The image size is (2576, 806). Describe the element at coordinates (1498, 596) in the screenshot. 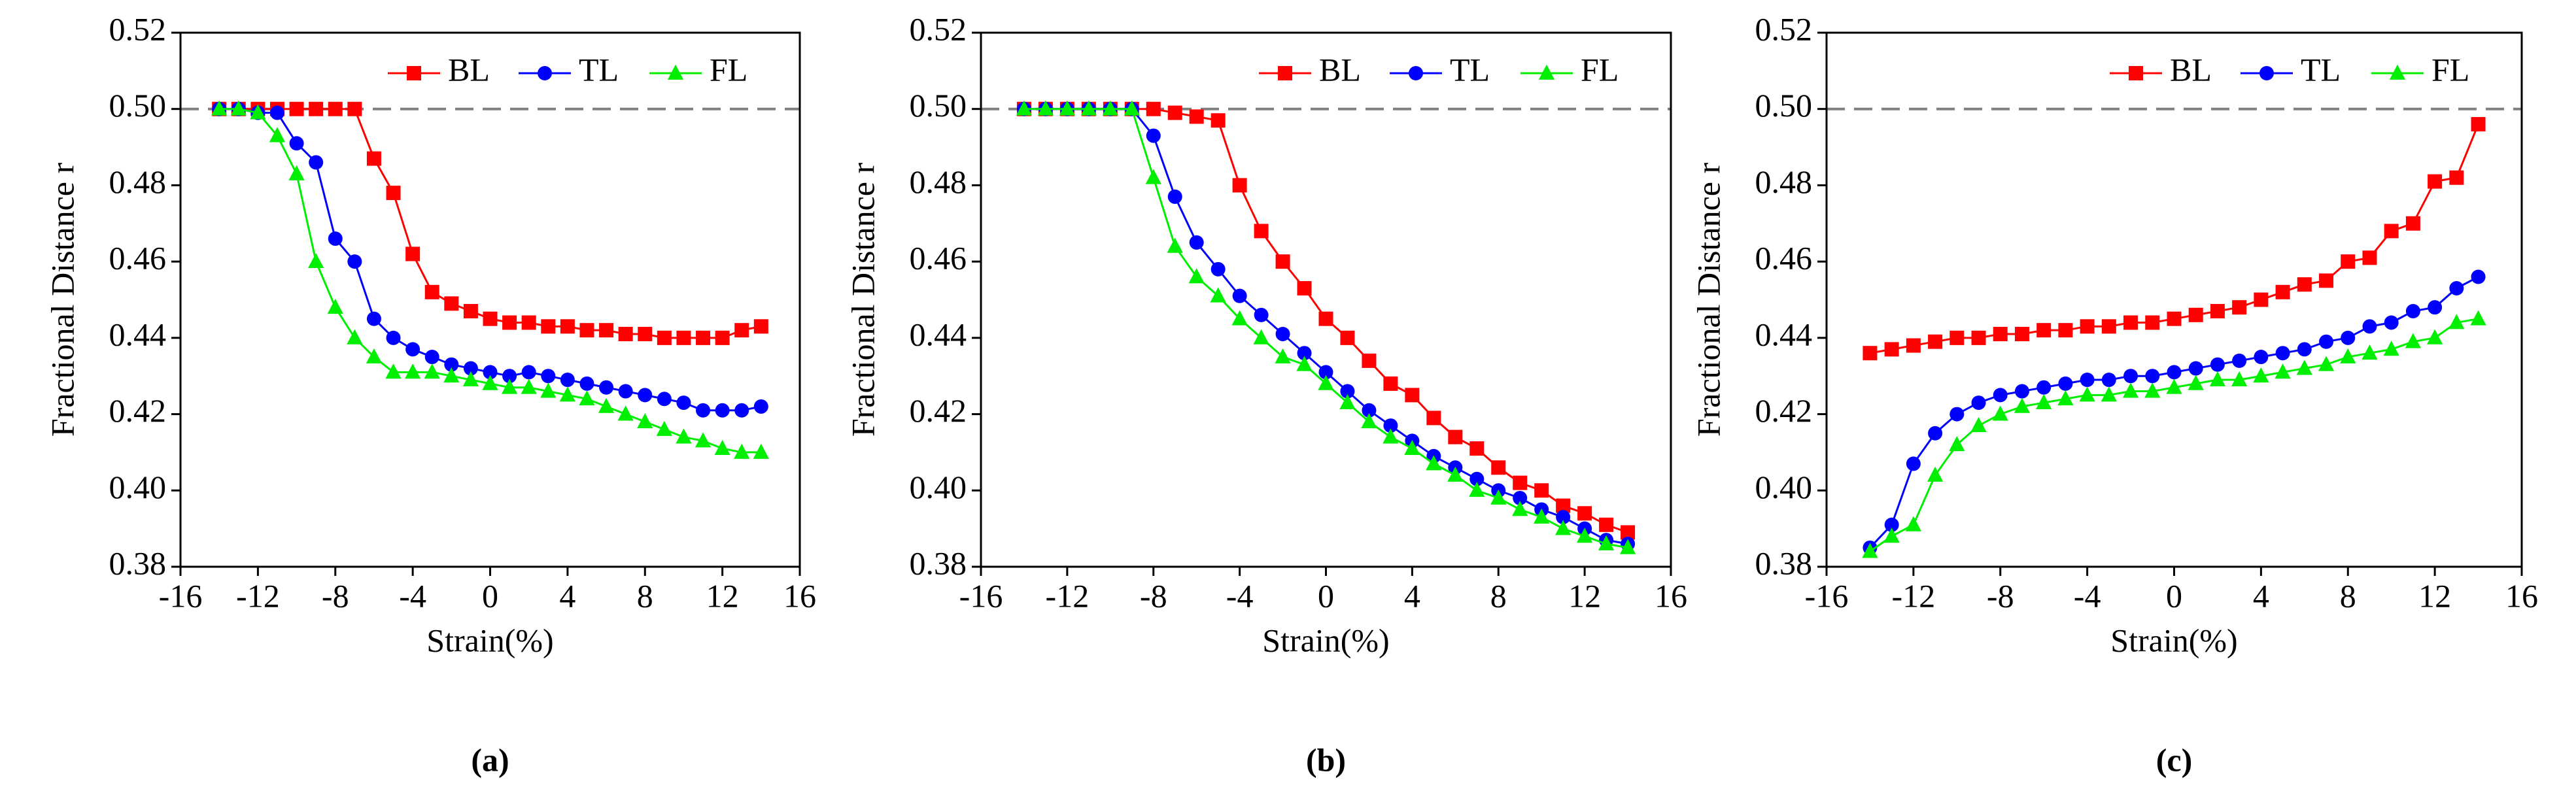

I see `x-tick-label: 8` at that location.